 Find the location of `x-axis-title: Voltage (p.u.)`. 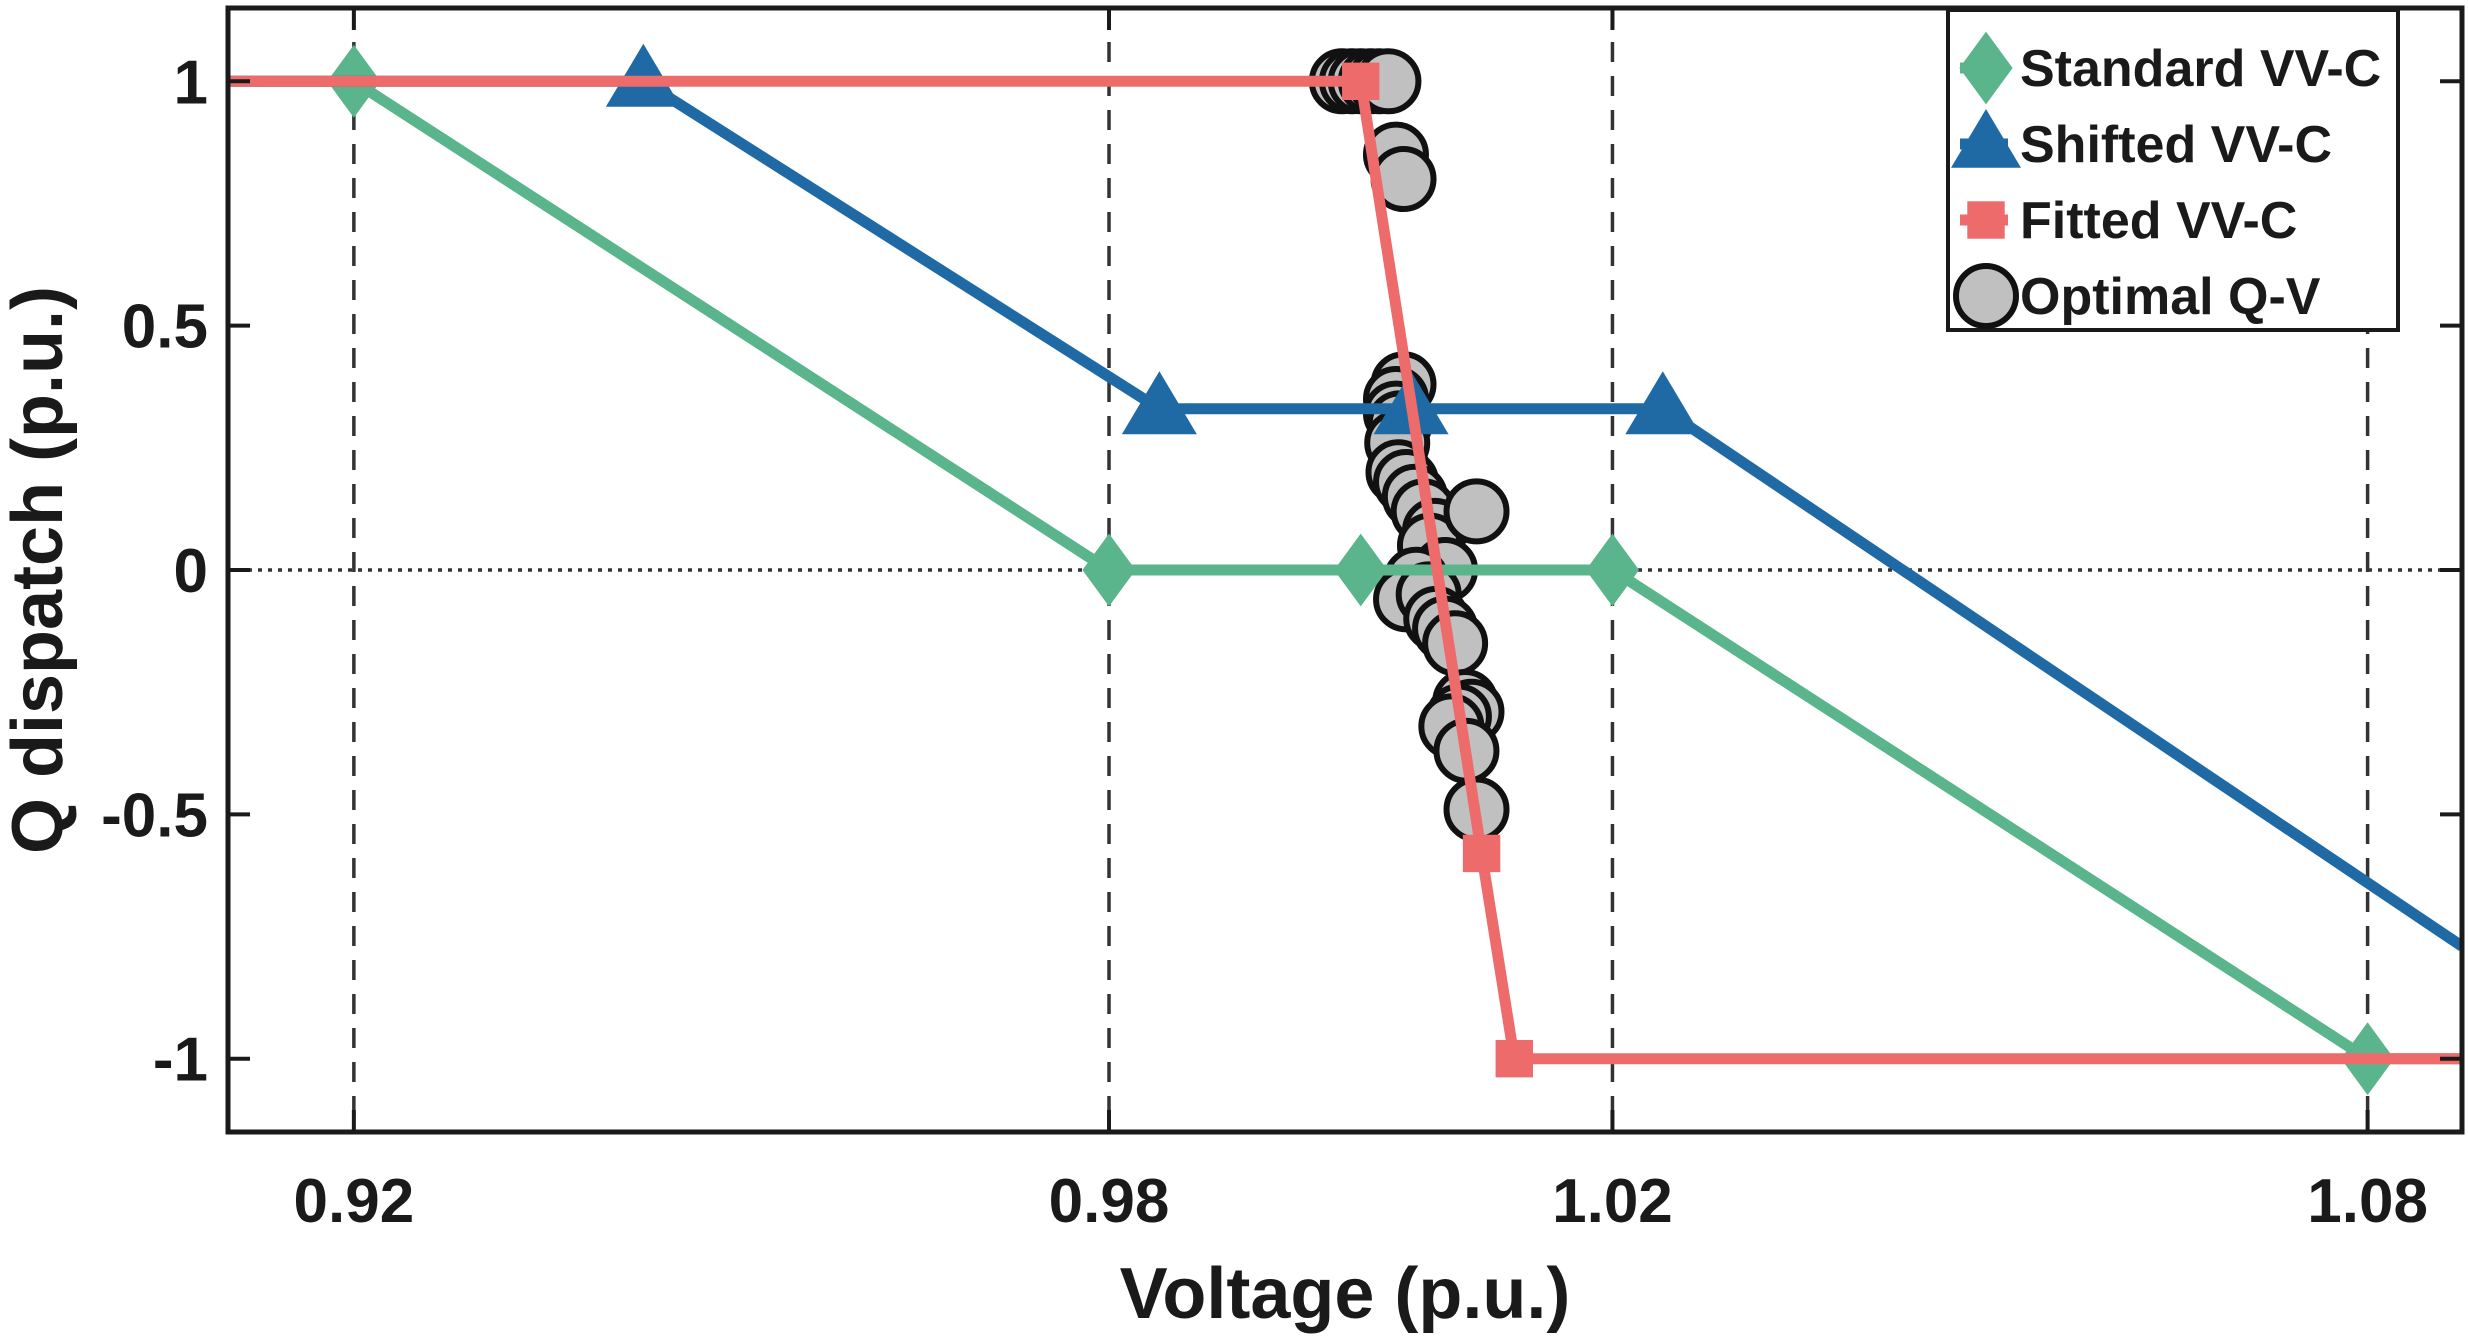

x-axis-title: Voltage (p.u.) is located at coordinates (1345, 1294).